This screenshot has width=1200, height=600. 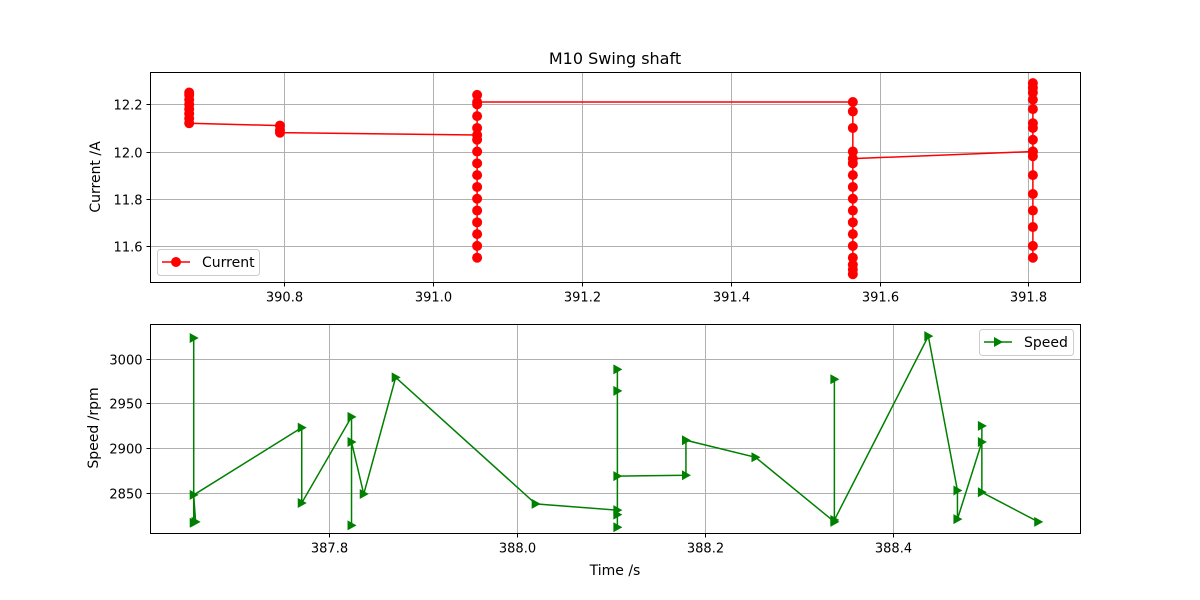 What do you see at coordinates (128, 106) in the screenshot?
I see `y-tick-label: 12.2` at bounding box center [128, 106].